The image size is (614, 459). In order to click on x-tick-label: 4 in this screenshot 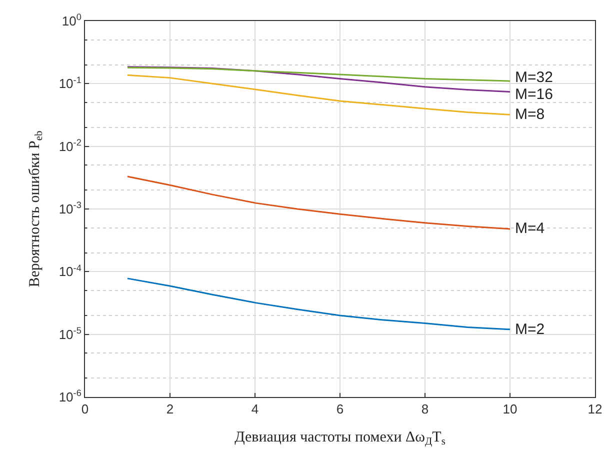, I will do `click(255, 409)`.